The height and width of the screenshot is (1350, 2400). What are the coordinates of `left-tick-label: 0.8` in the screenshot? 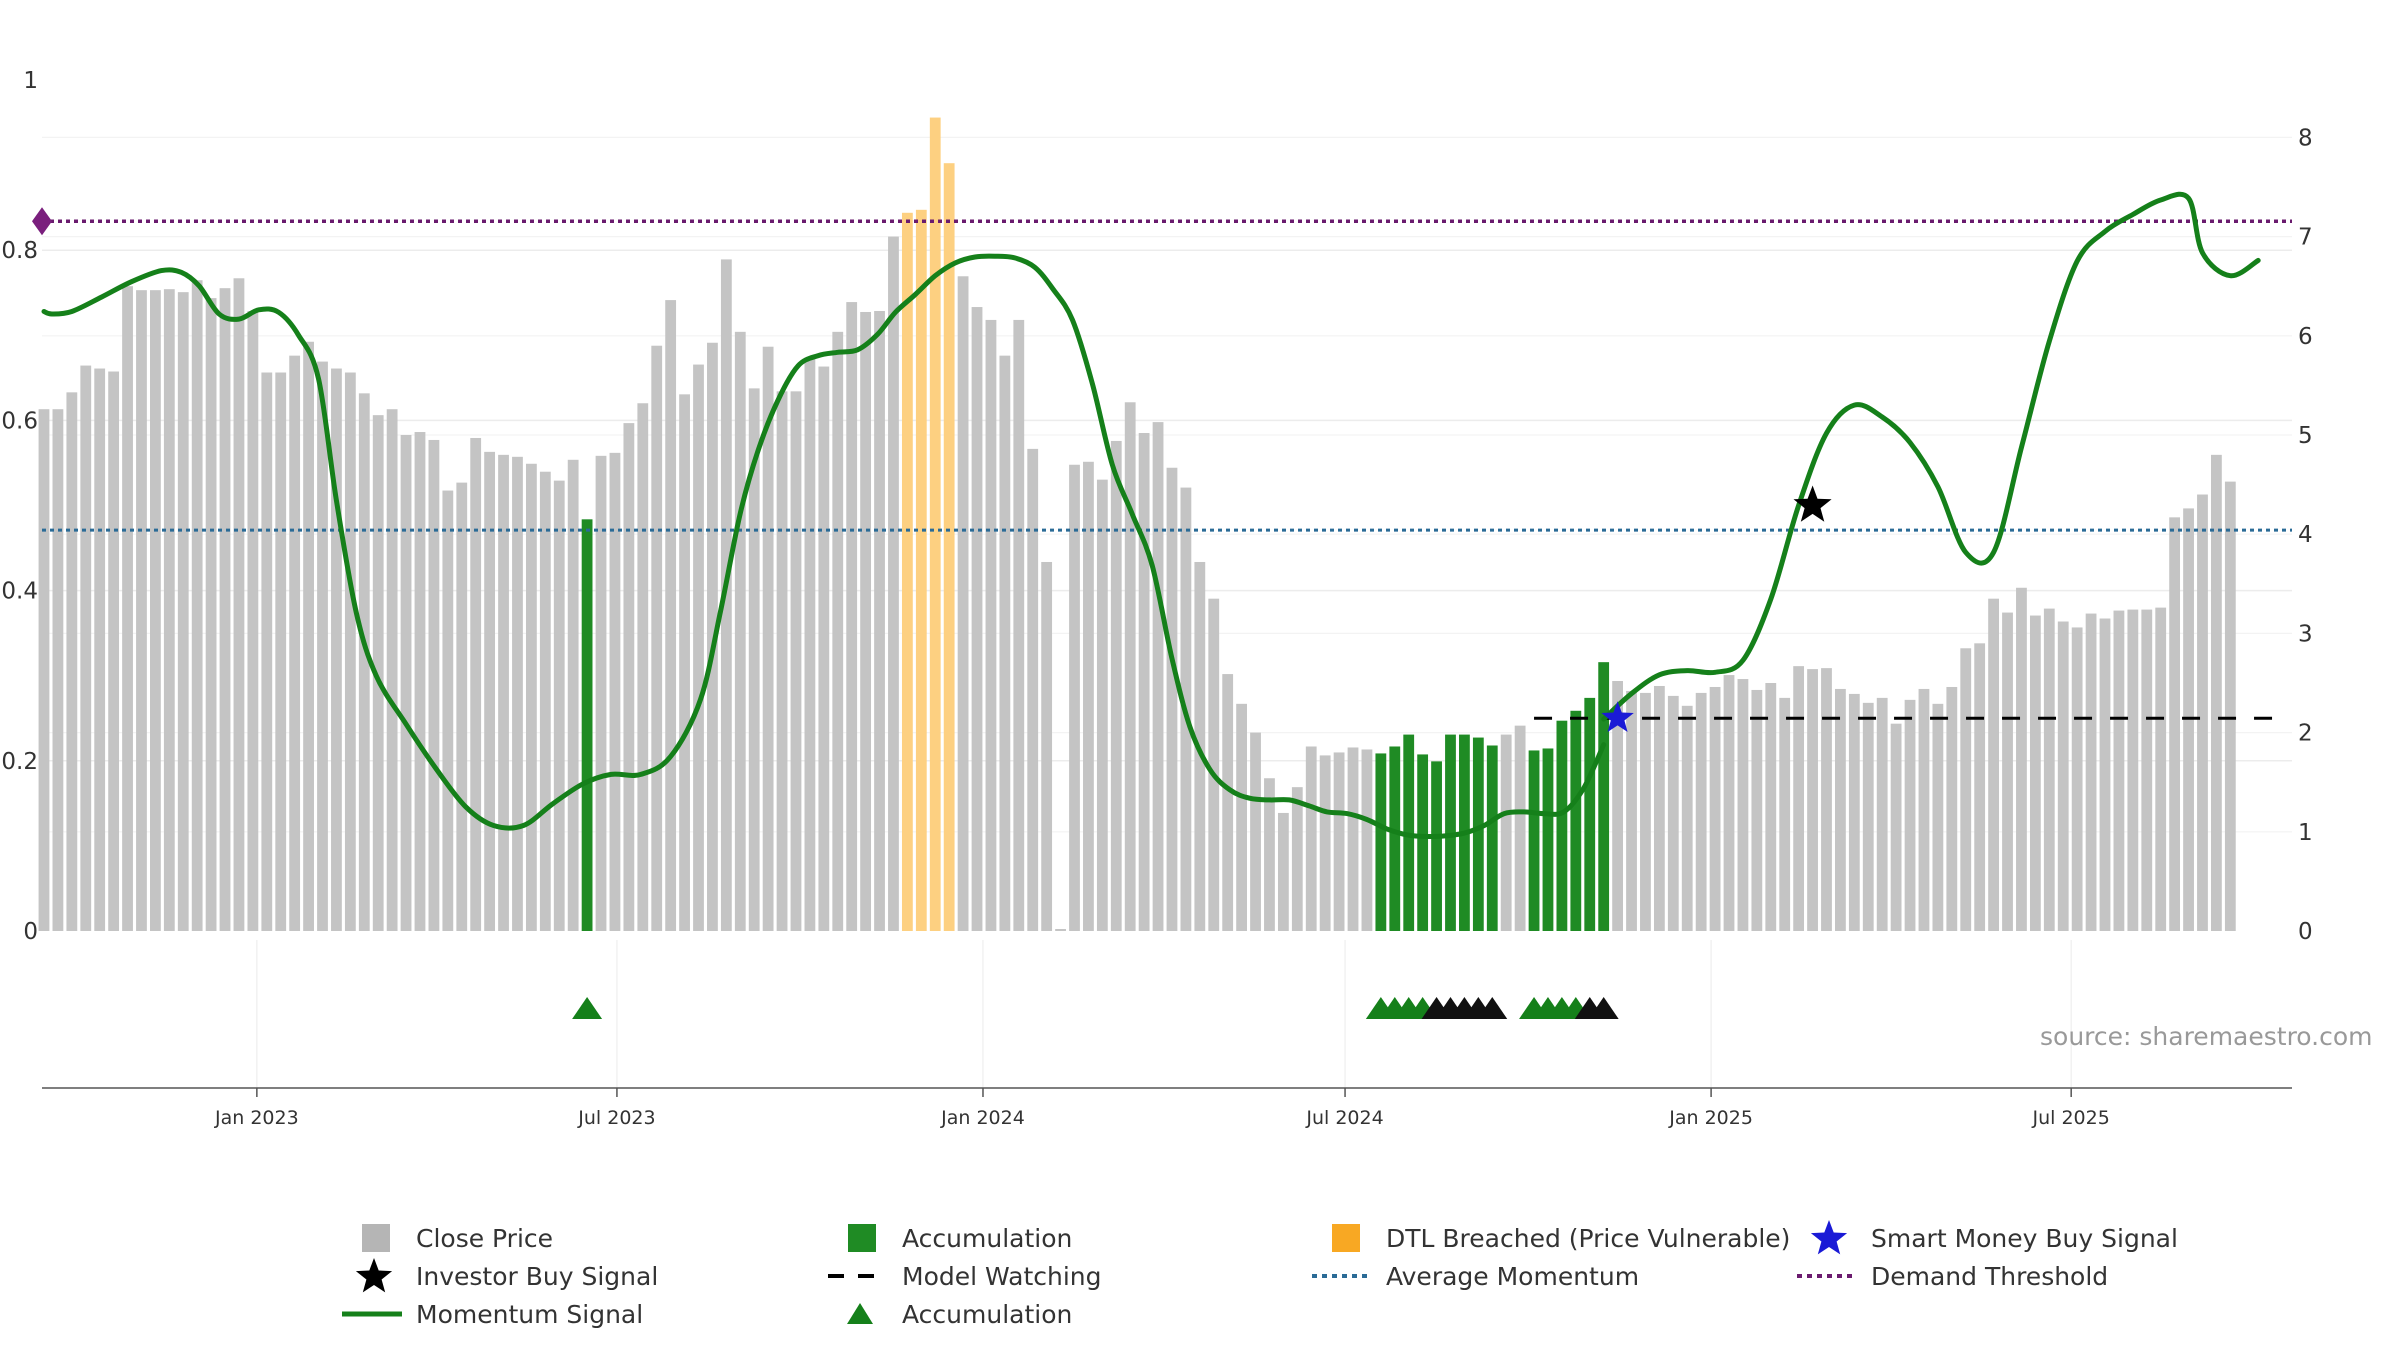 It's located at (19, 251).